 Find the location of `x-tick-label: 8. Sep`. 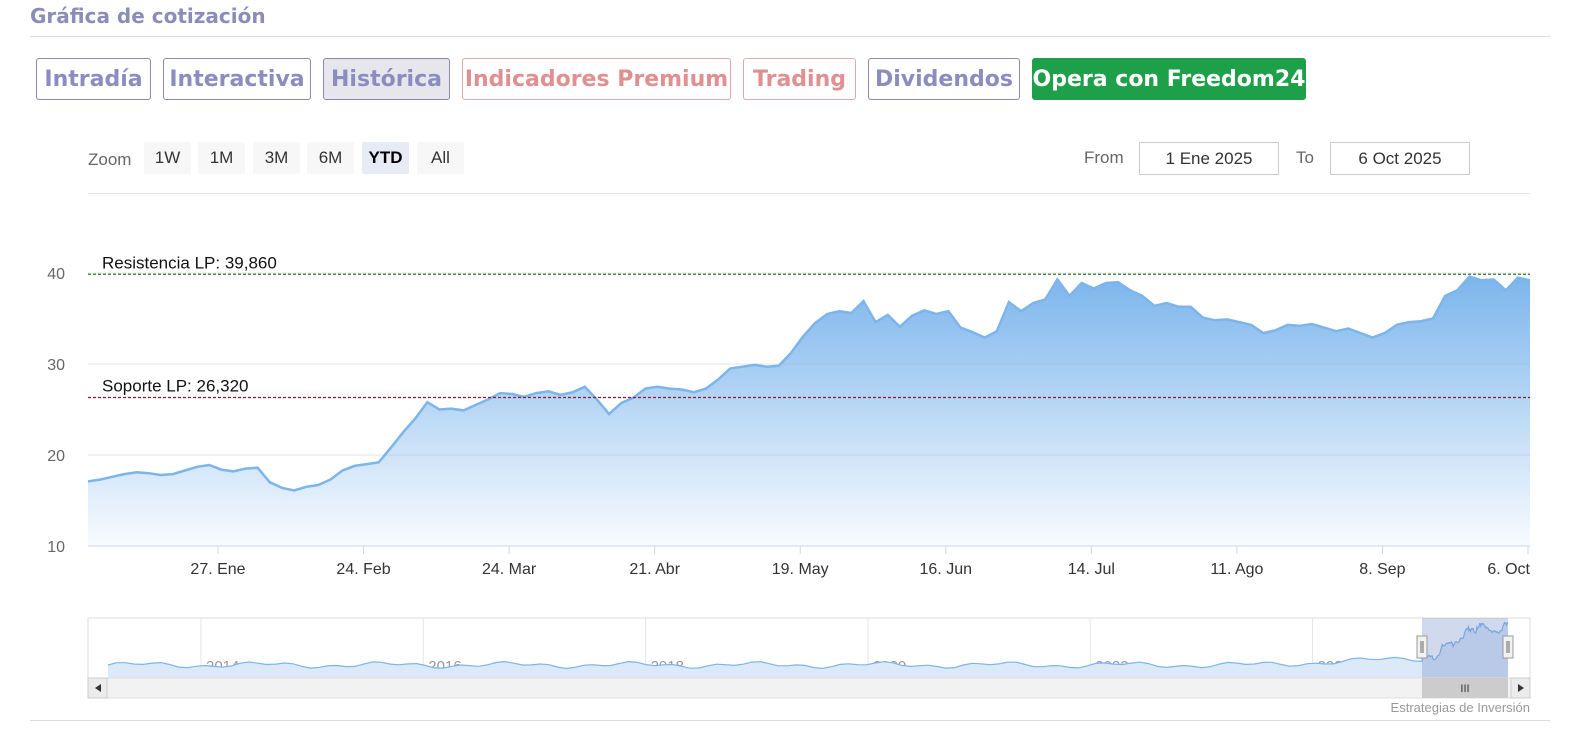

x-tick-label: 8. Sep is located at coordinates (1382, 569).